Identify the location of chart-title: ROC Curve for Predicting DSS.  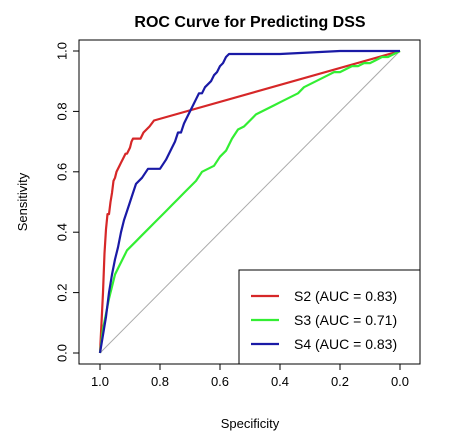
(249, 22).